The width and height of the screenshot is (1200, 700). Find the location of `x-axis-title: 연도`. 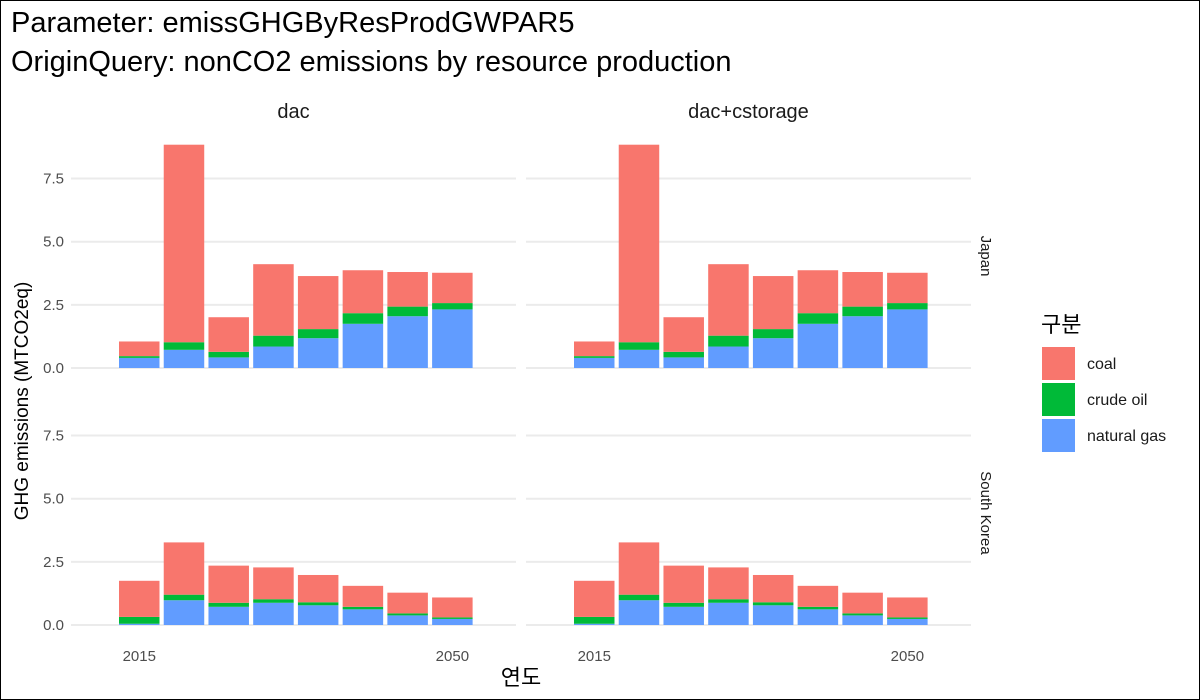

x-axis-title: 연도 is located at coordinates (521, 677).